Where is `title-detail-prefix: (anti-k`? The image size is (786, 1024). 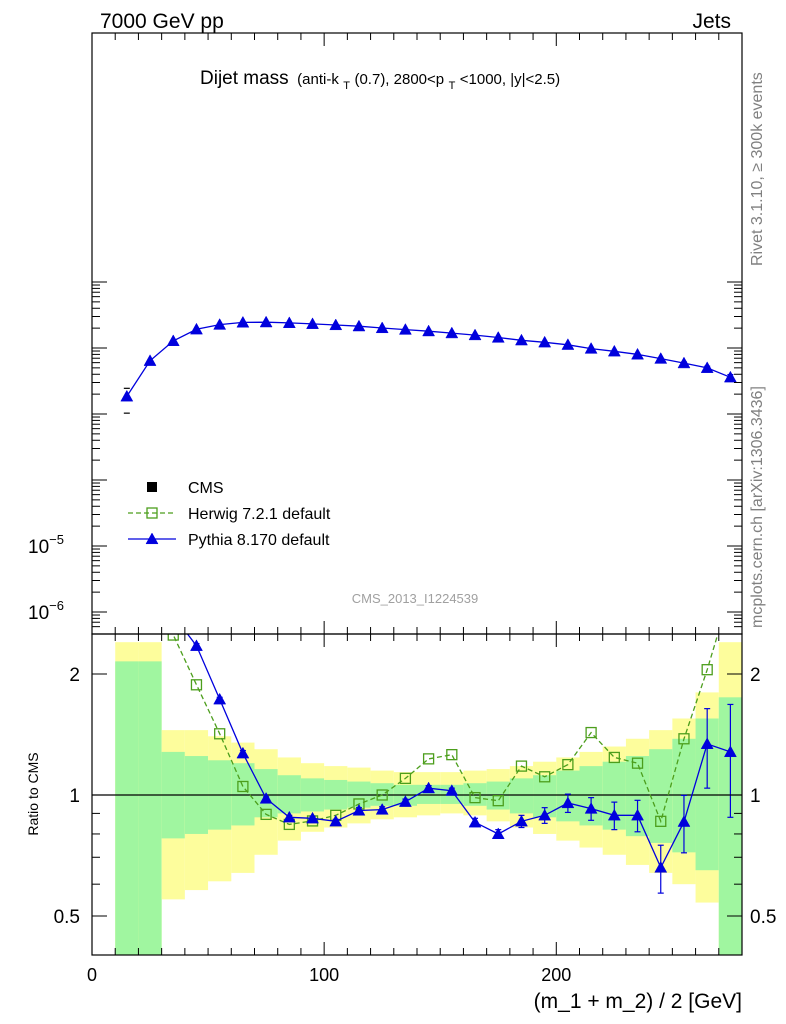 title-detail-prefix: (anti-k is located at coordinates (318, 79).